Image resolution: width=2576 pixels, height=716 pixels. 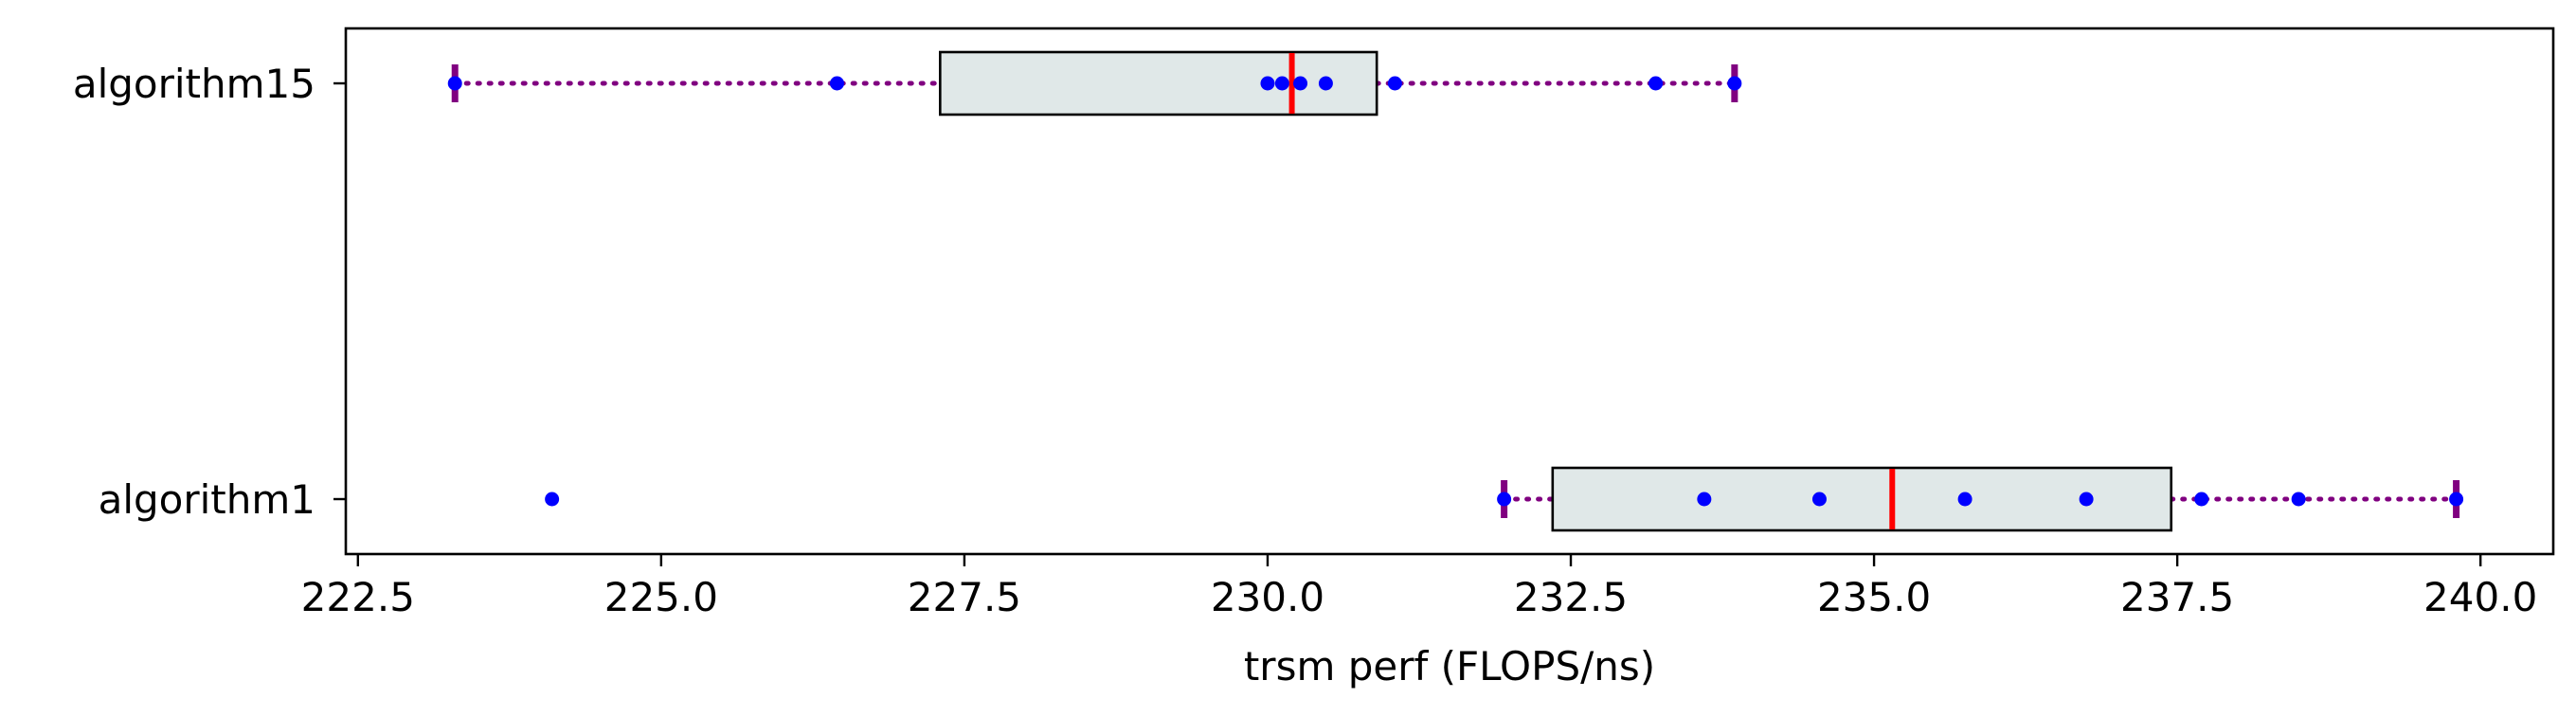 I want to click on x-axis: 222.5 225.0 227.5 230.0 232.5 235.0 237.5 240.0, so click(x=1419, y=587).